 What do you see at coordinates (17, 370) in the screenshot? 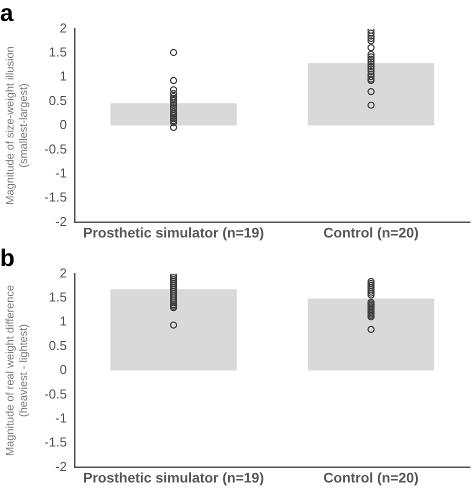
I see `y-axis-title: Magnitude of real weight difference (heaviest - lightest)` at bounding box center [17, 370].